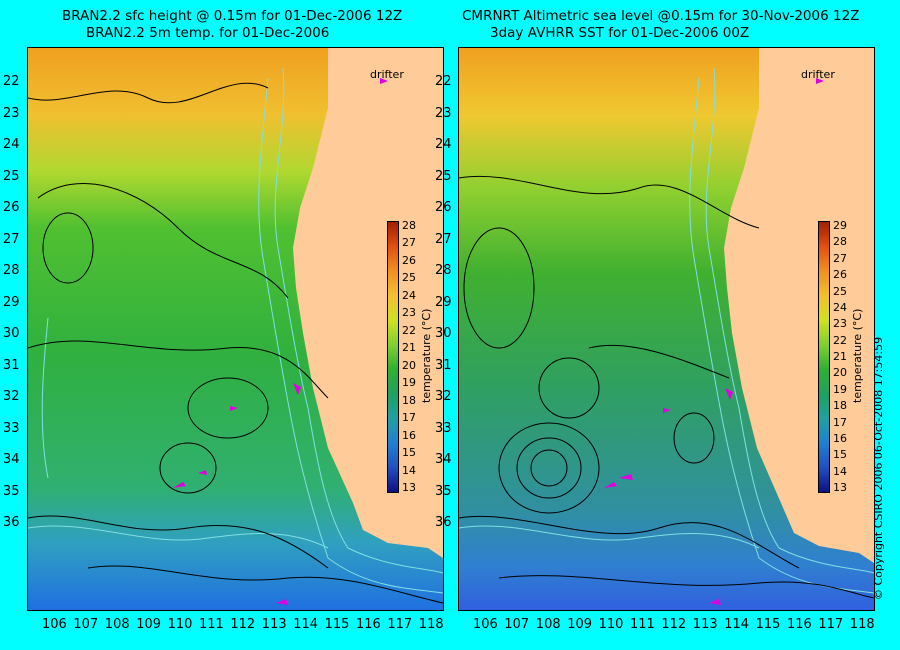  Describe the element at coordinates (11, 81) in the screenshot. I see `left-lat-tick: 22` at that location.